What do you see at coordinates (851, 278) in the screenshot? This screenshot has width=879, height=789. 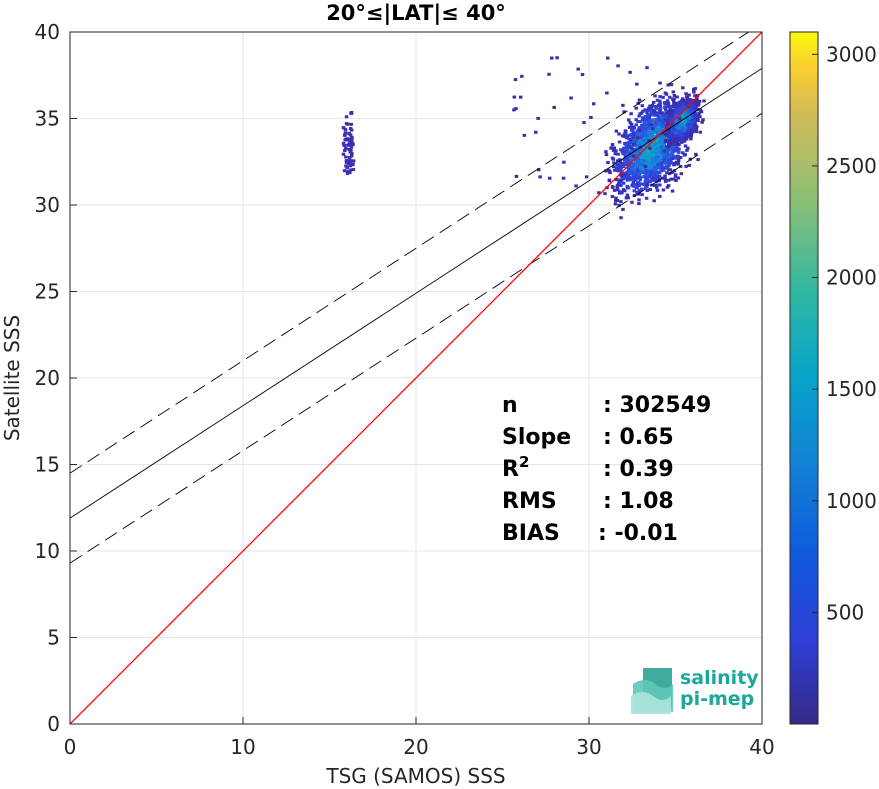 I see `colorbar-tick-label: 2000` at bounding box center [851, 278].